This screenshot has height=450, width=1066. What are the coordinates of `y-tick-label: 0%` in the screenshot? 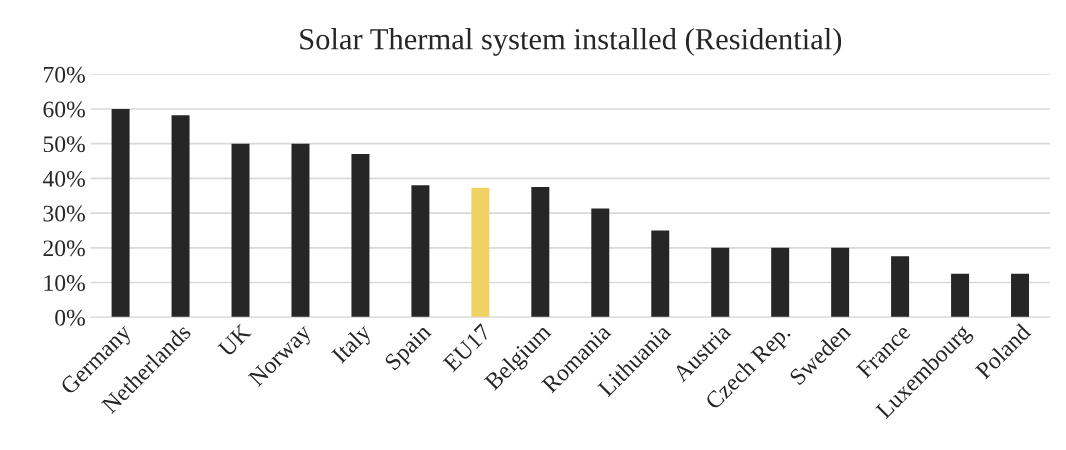 It's located at (70, 317).